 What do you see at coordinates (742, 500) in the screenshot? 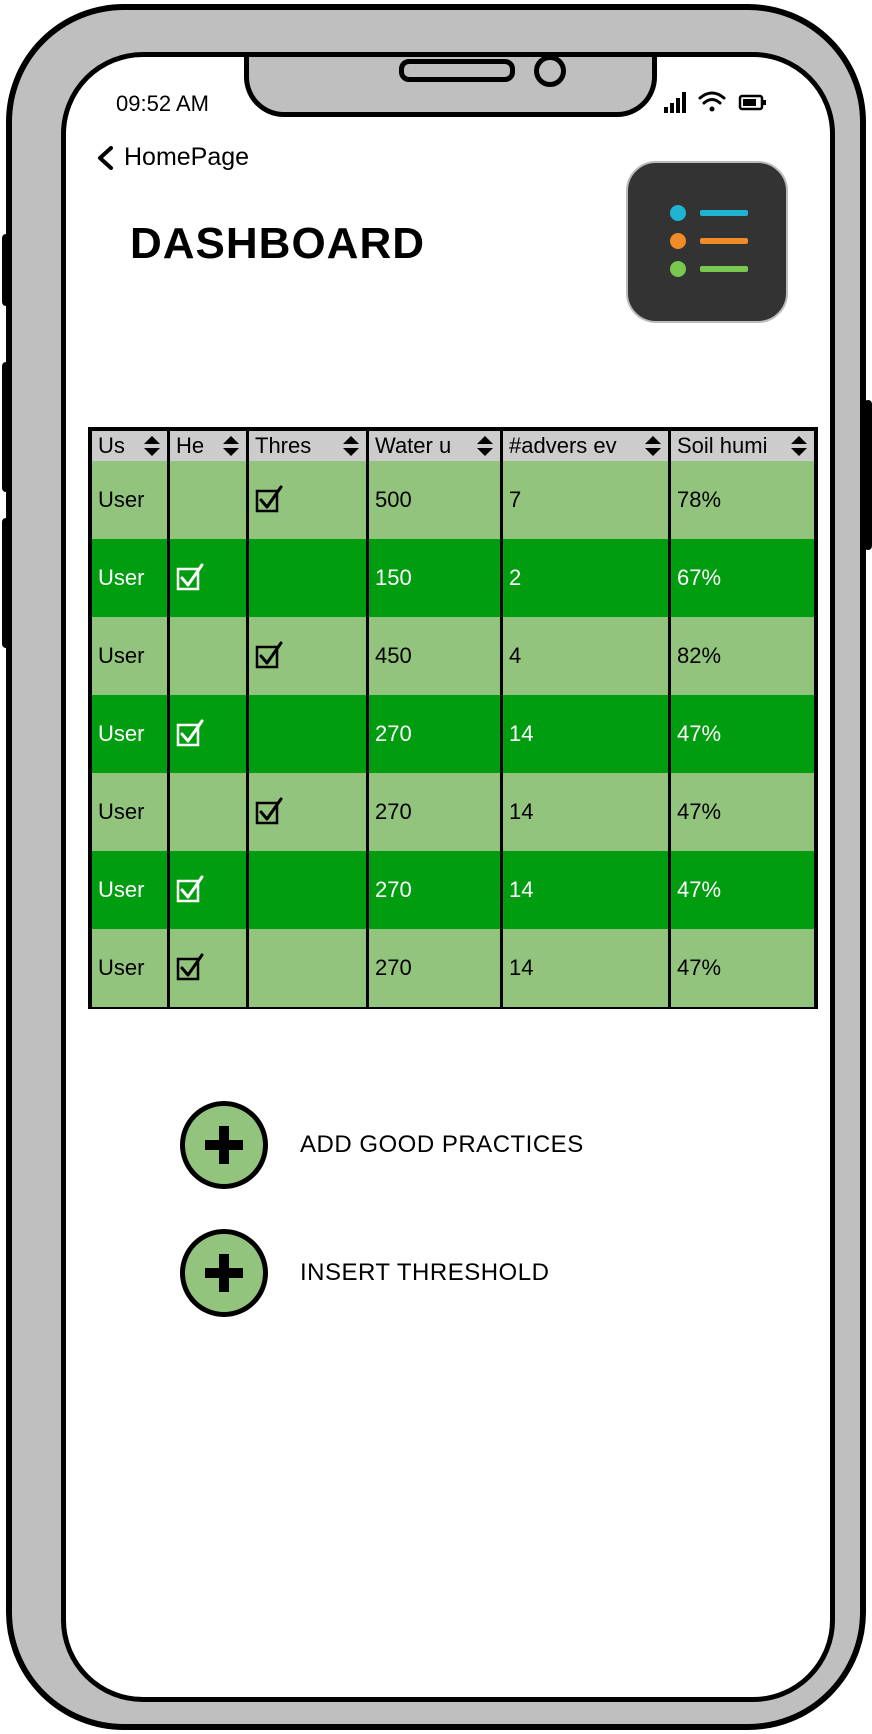
I see `cell-soil-humidity: 78%` at bounding box center [742, 500].